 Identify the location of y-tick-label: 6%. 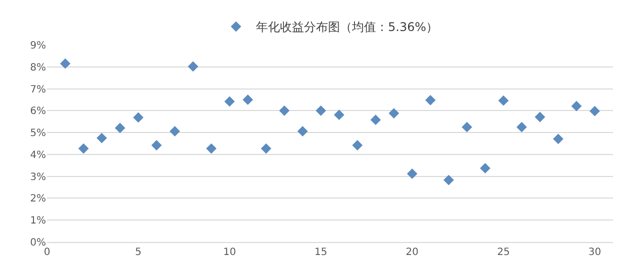
(38, 112).